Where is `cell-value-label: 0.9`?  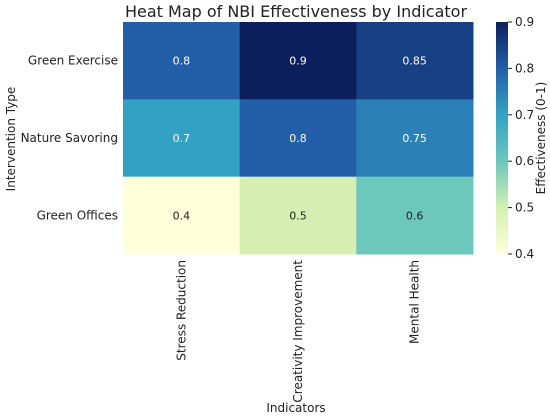
cell-value-label: 0.9 is located at coordinates (298, 61).